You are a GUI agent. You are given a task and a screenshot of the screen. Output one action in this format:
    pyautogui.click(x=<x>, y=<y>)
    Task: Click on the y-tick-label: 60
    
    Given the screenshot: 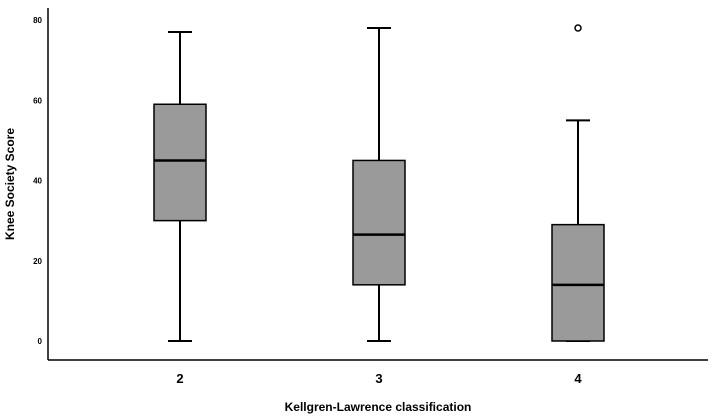 What is the action you would take?
    pyautogui.click(x=37, y=100)
    